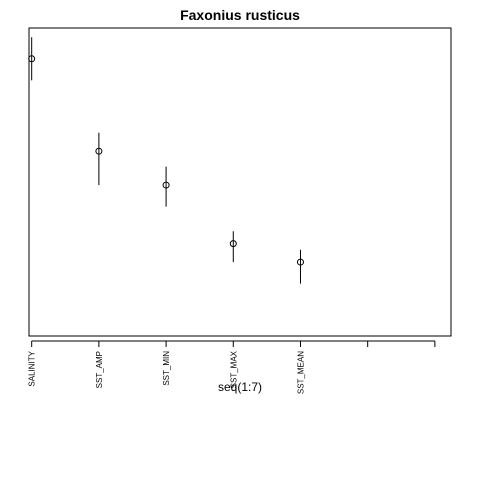 This screenshot has height=480, width=480. What do you see at coordinates (240, 15) in the screenshot?
I see `chart-title: Faxonius rusticus` at bounding box center [240, 15].